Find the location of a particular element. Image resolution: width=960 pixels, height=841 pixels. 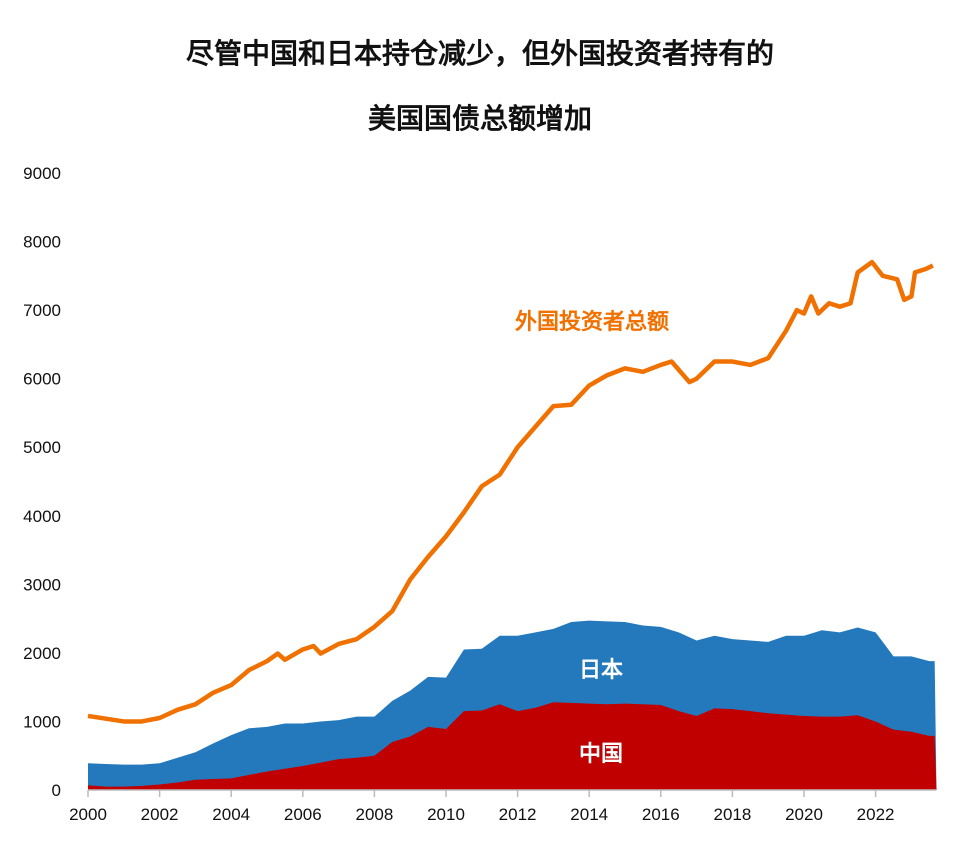

chart-title-line-2: 美国国债总额增加 is located at coordinates (479, 118).